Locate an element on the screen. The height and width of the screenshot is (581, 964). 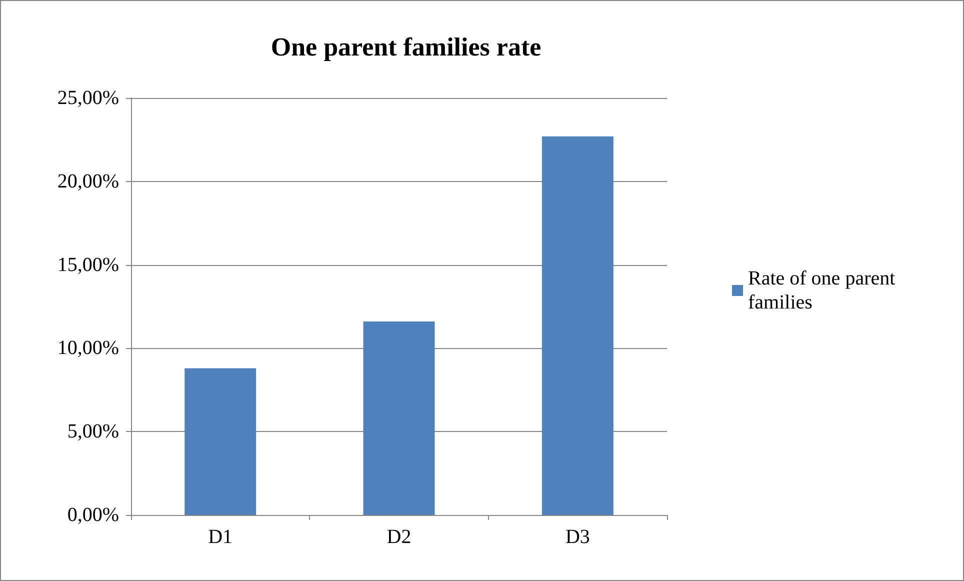
x-tick-label: D2 is located at coordinates (399, 537).